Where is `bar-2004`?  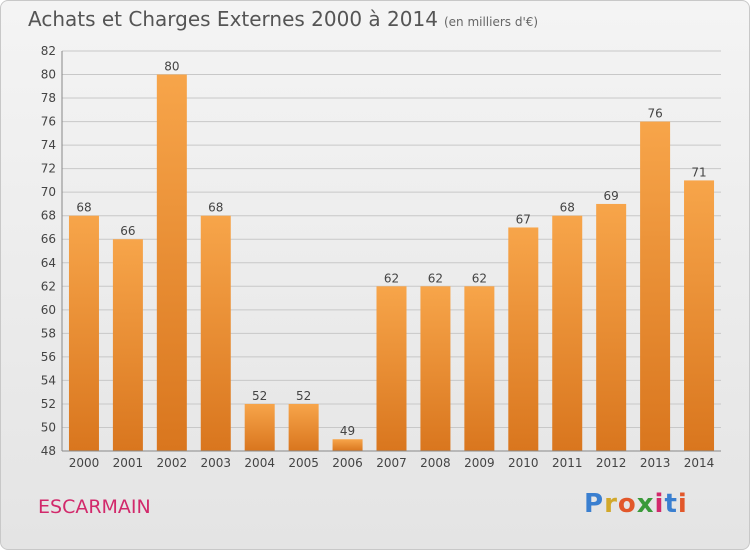
bar-2004 is located at coordinates (259, 427).